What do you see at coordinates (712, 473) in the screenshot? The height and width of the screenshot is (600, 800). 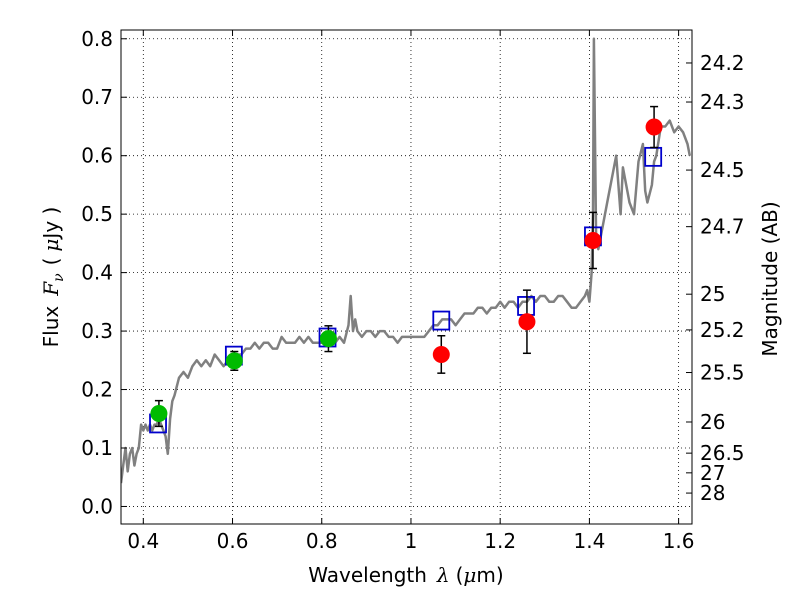 I see `y2-tick-label: 27` at bounding box center [712, 473].